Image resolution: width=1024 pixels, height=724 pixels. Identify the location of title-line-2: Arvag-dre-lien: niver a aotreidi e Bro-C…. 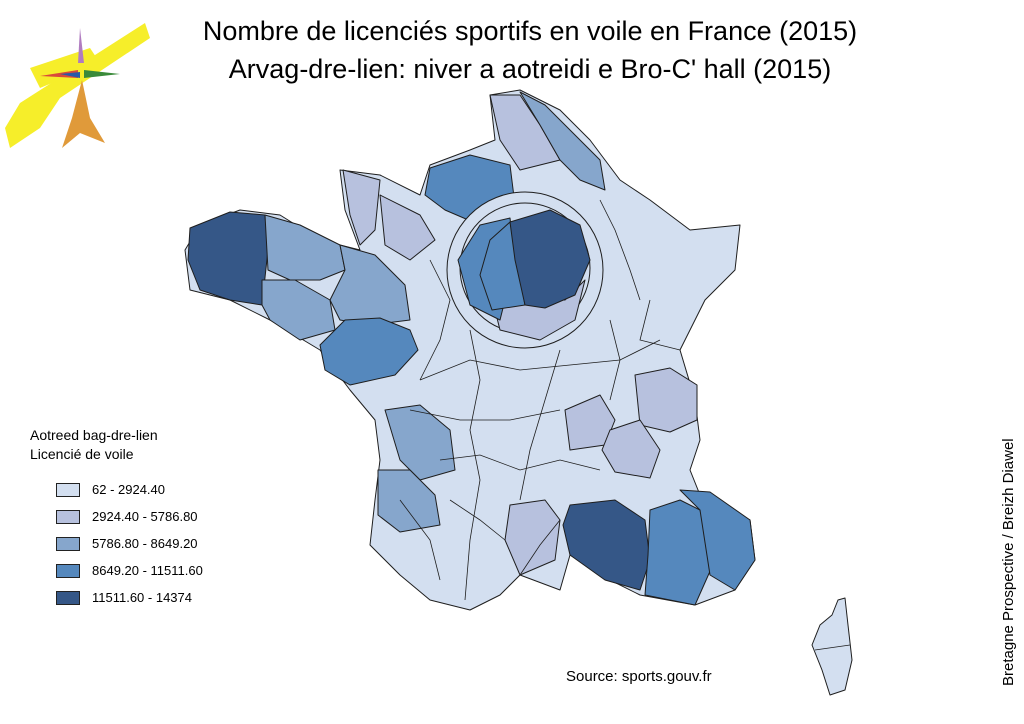
(530, 69).